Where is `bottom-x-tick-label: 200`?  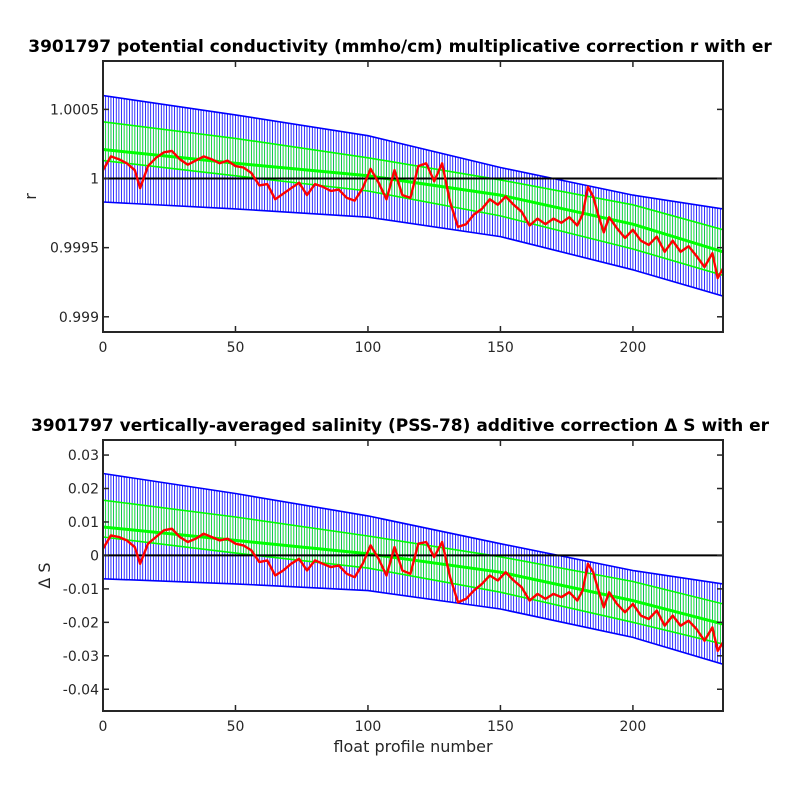 bottom-x-tick-label: 200 is located at coordinates (633, 727).